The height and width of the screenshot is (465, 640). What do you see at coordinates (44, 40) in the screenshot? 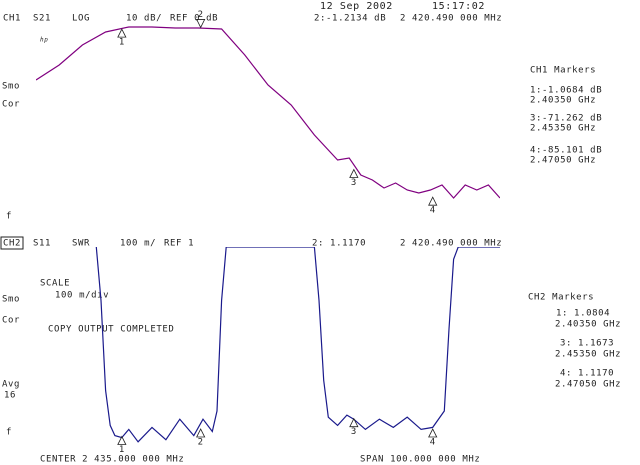
I see `logo: hp` at bounding box center [44, 40].